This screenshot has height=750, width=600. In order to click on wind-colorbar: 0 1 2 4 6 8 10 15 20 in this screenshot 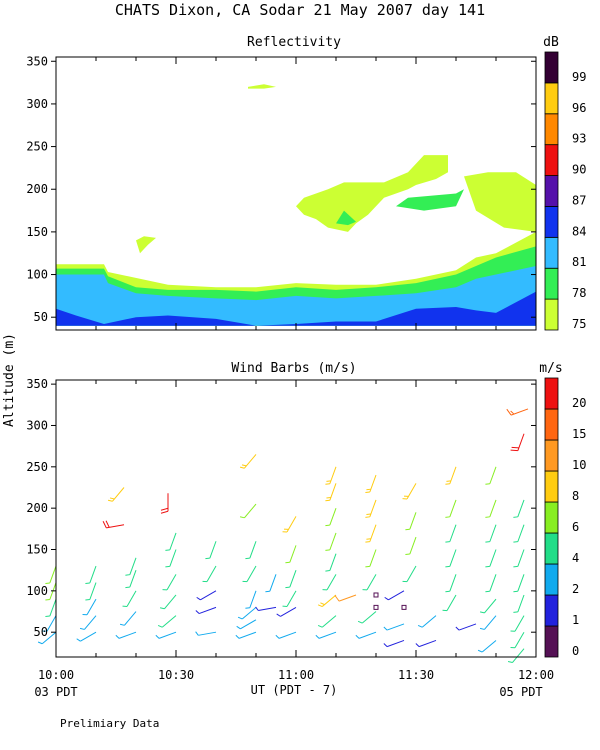, I will do `click(565, 517)`.